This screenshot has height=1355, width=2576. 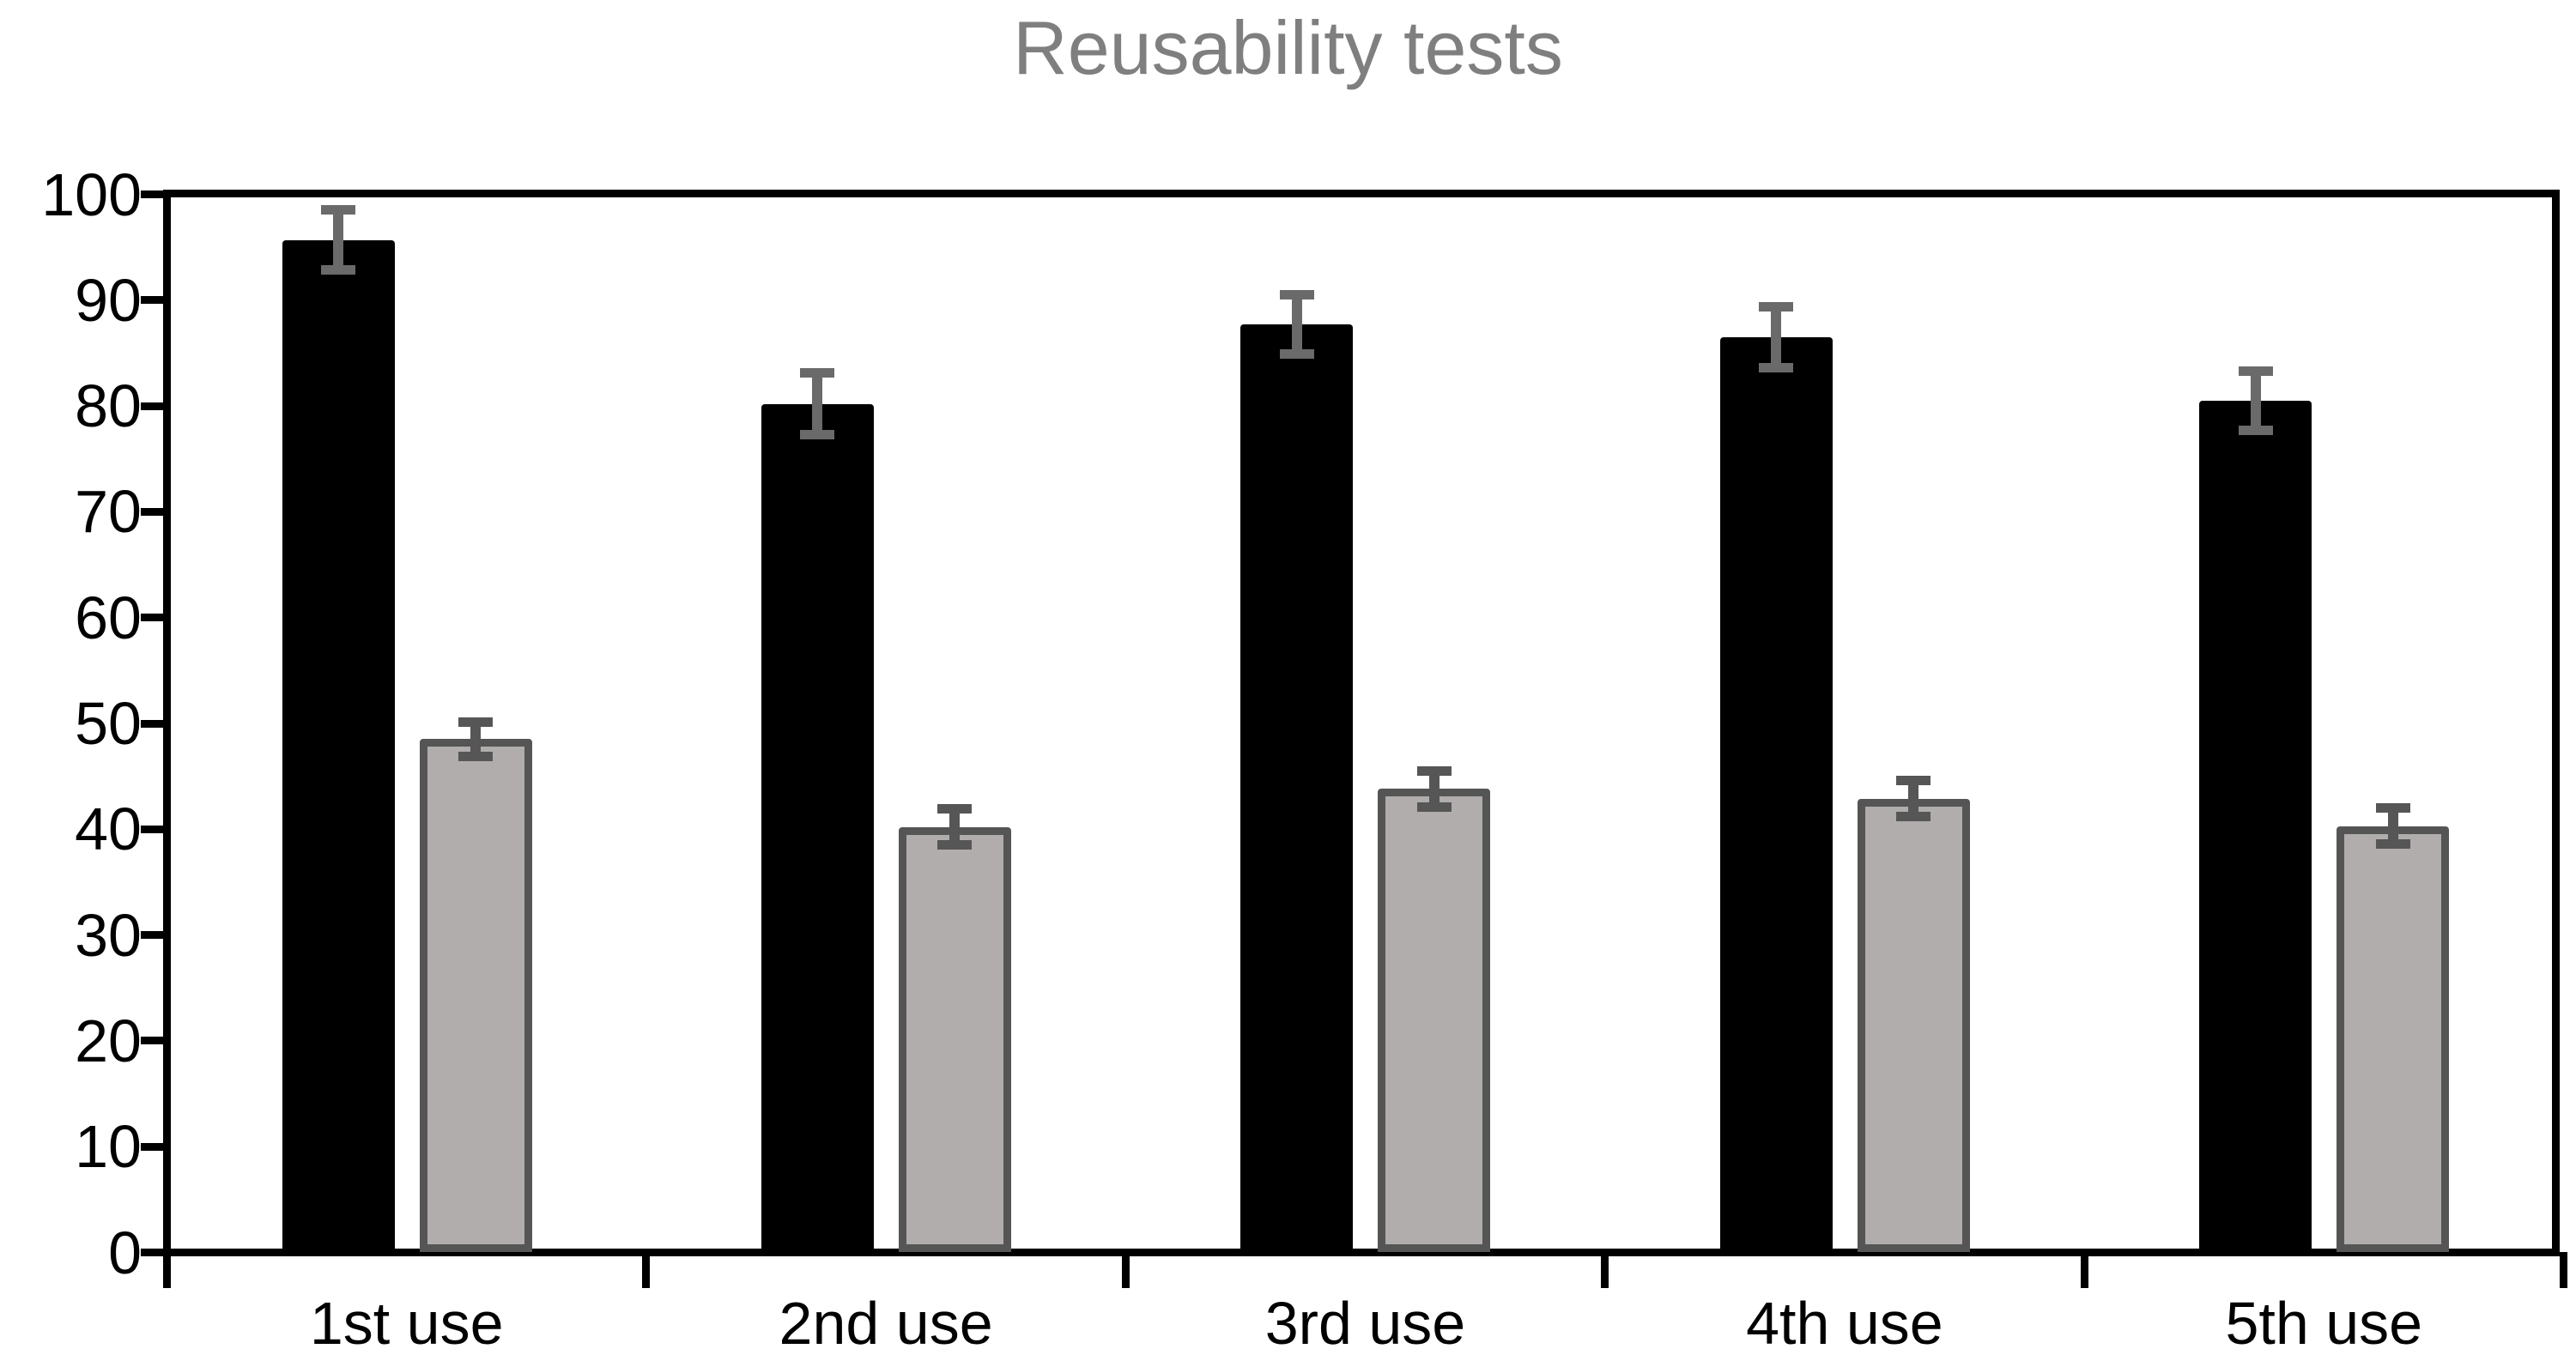 What do you see at coordinates (1365, 1322) in the screenshot?
I see `x-category-label: 3rd use` at bounding box center [1365, 1322].